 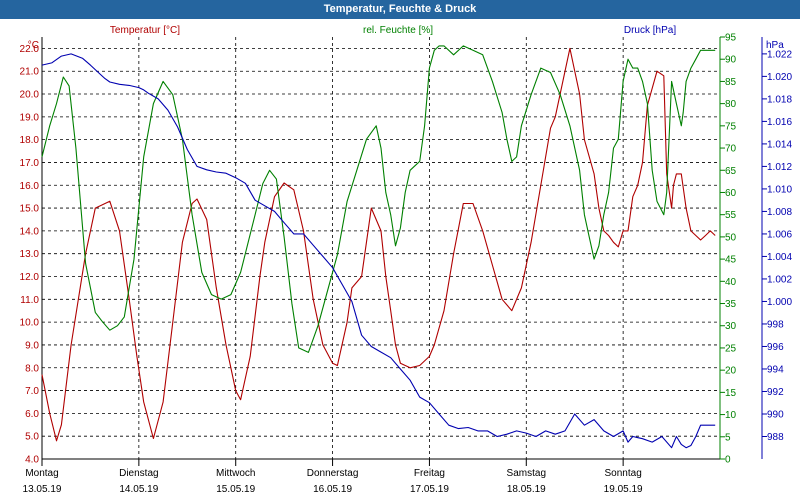 I want to click on hum-tick-label: 65, so click(x=731, y=171).